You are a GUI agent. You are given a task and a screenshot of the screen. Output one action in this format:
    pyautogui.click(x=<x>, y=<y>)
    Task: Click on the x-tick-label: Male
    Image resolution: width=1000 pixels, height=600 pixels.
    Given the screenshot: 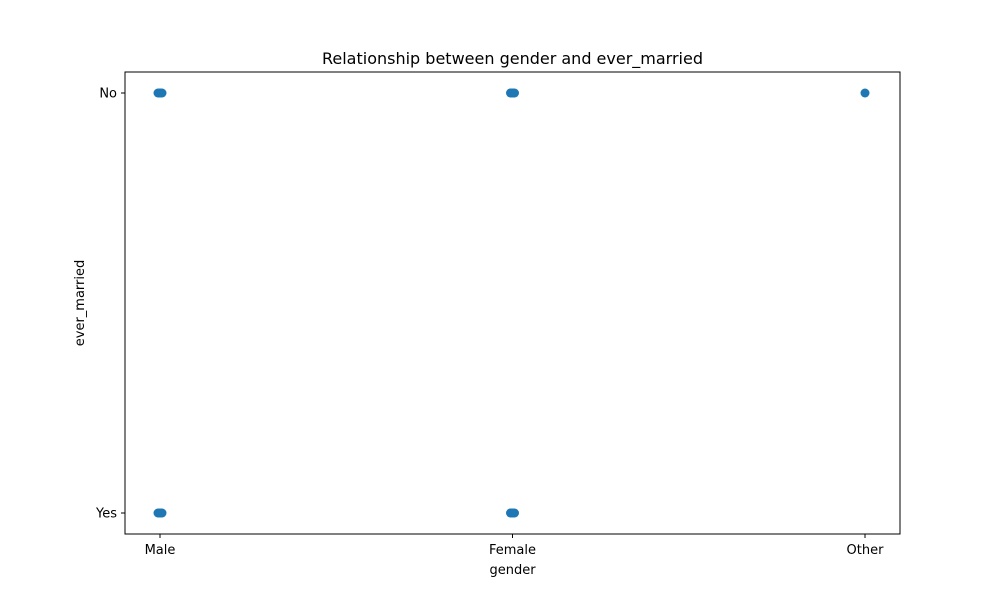 What is the action you would take?
    pyautogui.click(x=160, y=550)
    